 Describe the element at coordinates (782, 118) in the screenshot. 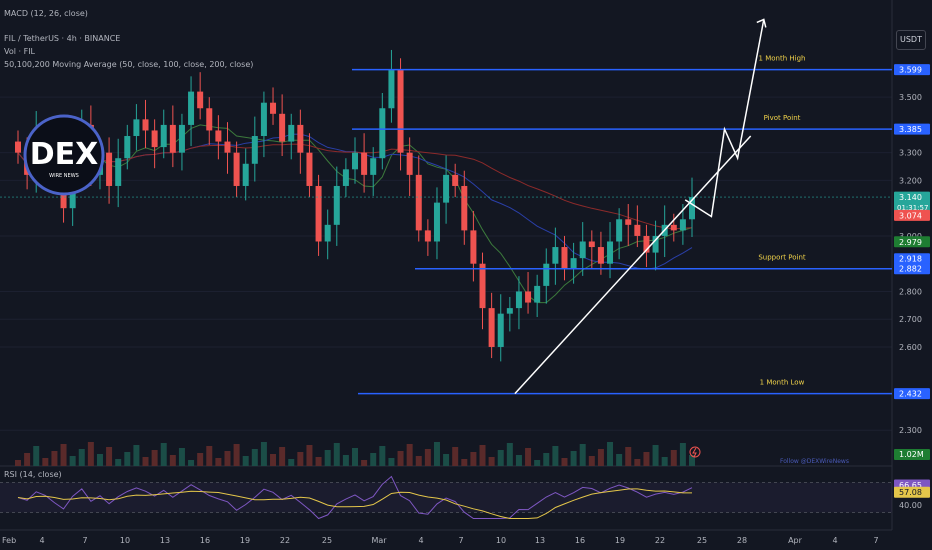

I see `level-label: Pivot Point` at that location.